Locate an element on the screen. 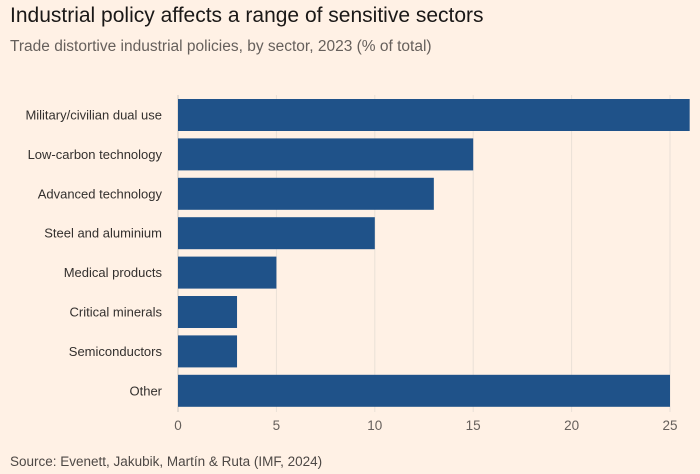 Image resolution: width=700 pixels, height=474 pixels. category-label: Steel and aluminium is located at coordinates (103, 233).